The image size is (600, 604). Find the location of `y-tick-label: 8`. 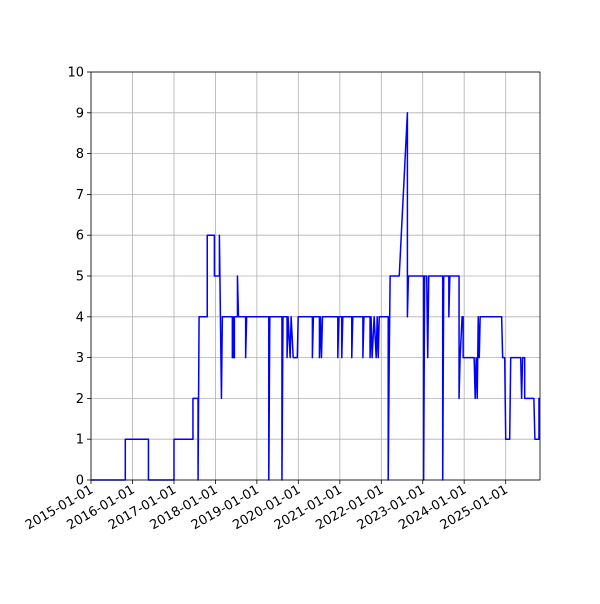

y-tick-label: 8 is located at coordinates (80, 154).